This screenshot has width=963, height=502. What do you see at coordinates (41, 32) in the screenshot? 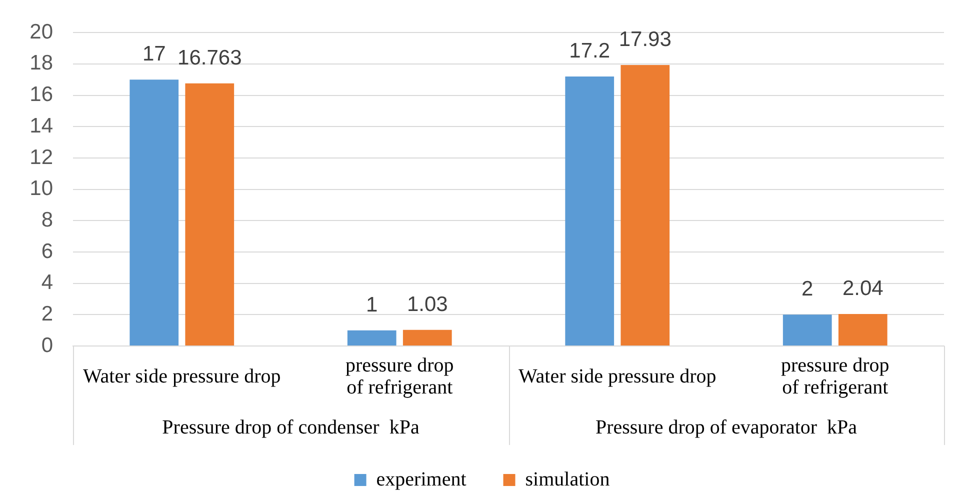
I see `y-tick-label: 20` at bounding box center [41, 32].